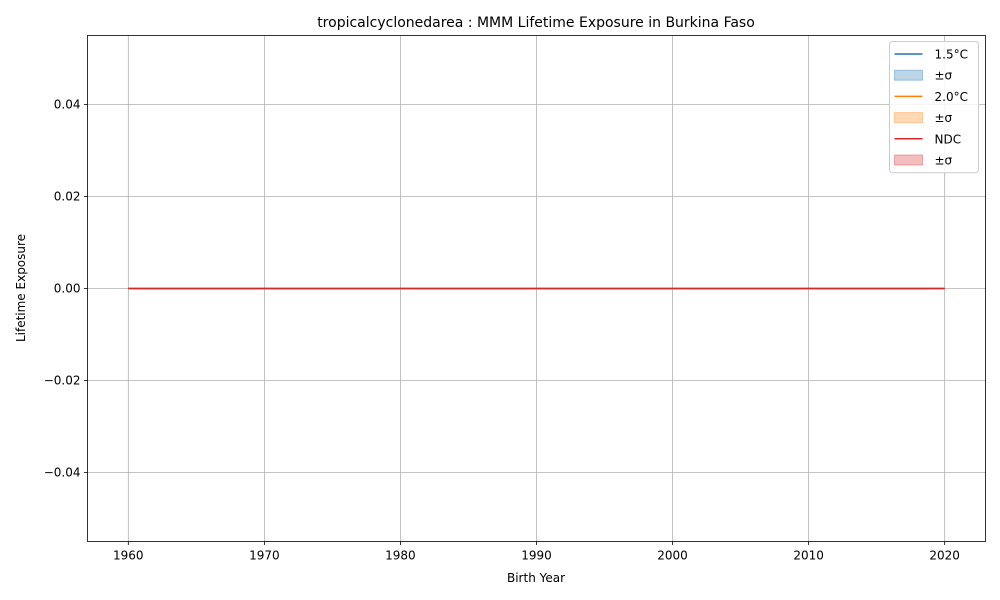 The width and height of the screenshot is (1000, 600). Describe the element at coordinates (944, 556) in the screenshot. I see `x-tick-label: 2020` at that location.